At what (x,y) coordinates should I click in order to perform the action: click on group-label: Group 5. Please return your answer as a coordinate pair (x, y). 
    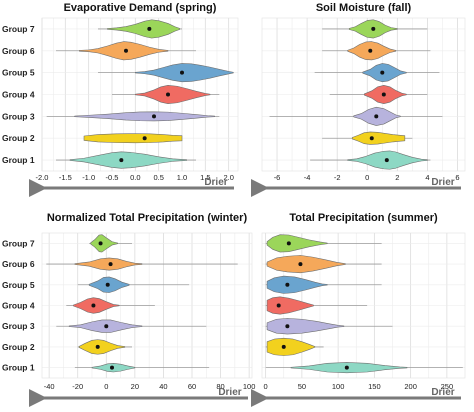
    Looking at the image, I should click on (18, 73).